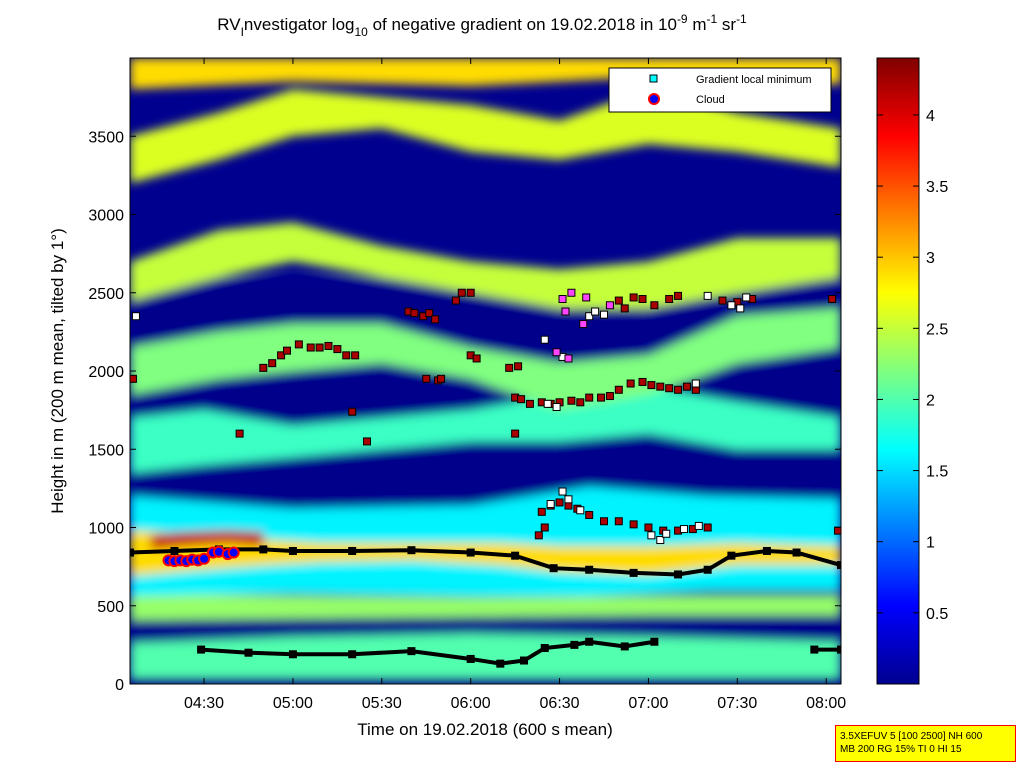  Describe the element at coordinates (898, 371) in the screenshot. I see `colorbar-gradient` at that location.